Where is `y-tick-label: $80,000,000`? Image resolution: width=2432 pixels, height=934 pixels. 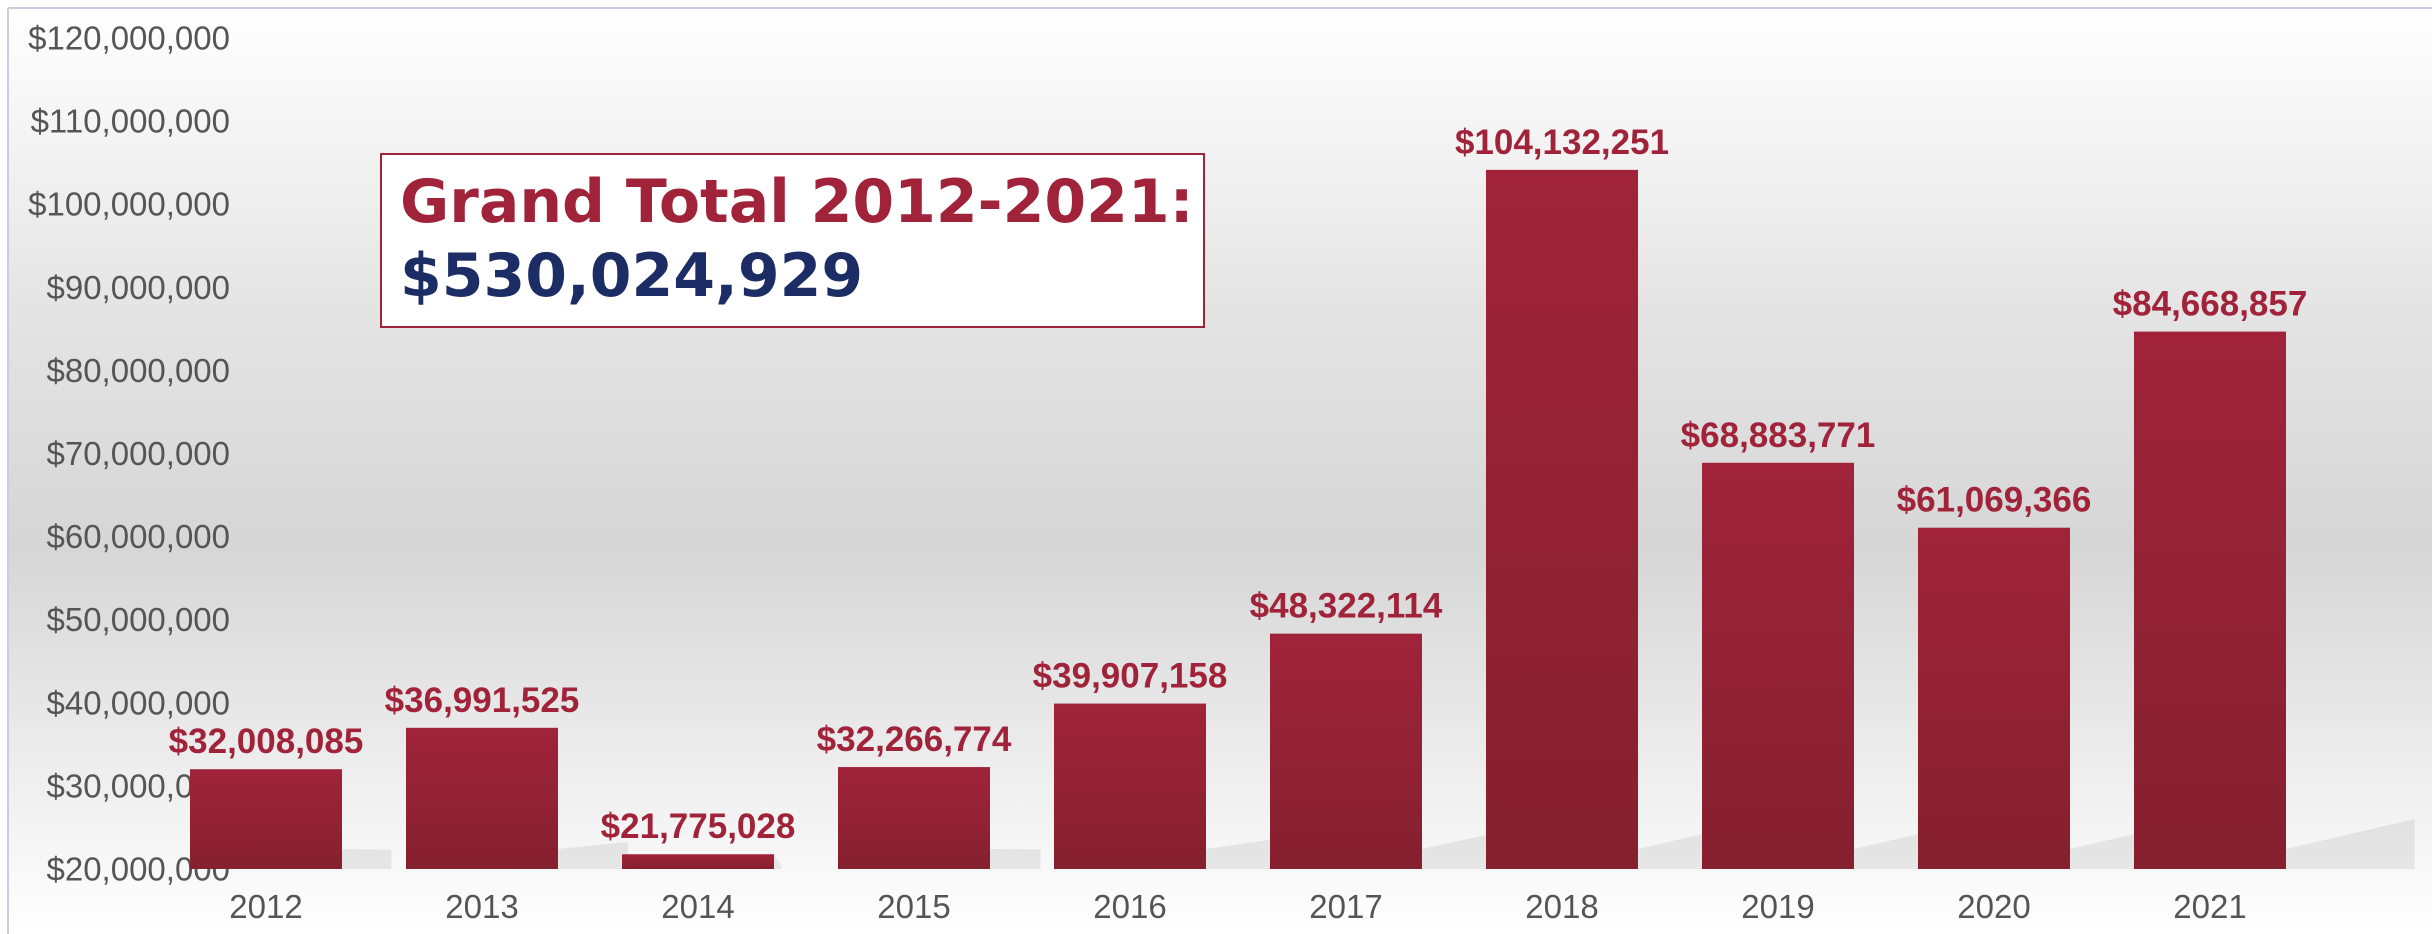
y-tick-label: $80,000,000 is located at coordinates (138, 370).